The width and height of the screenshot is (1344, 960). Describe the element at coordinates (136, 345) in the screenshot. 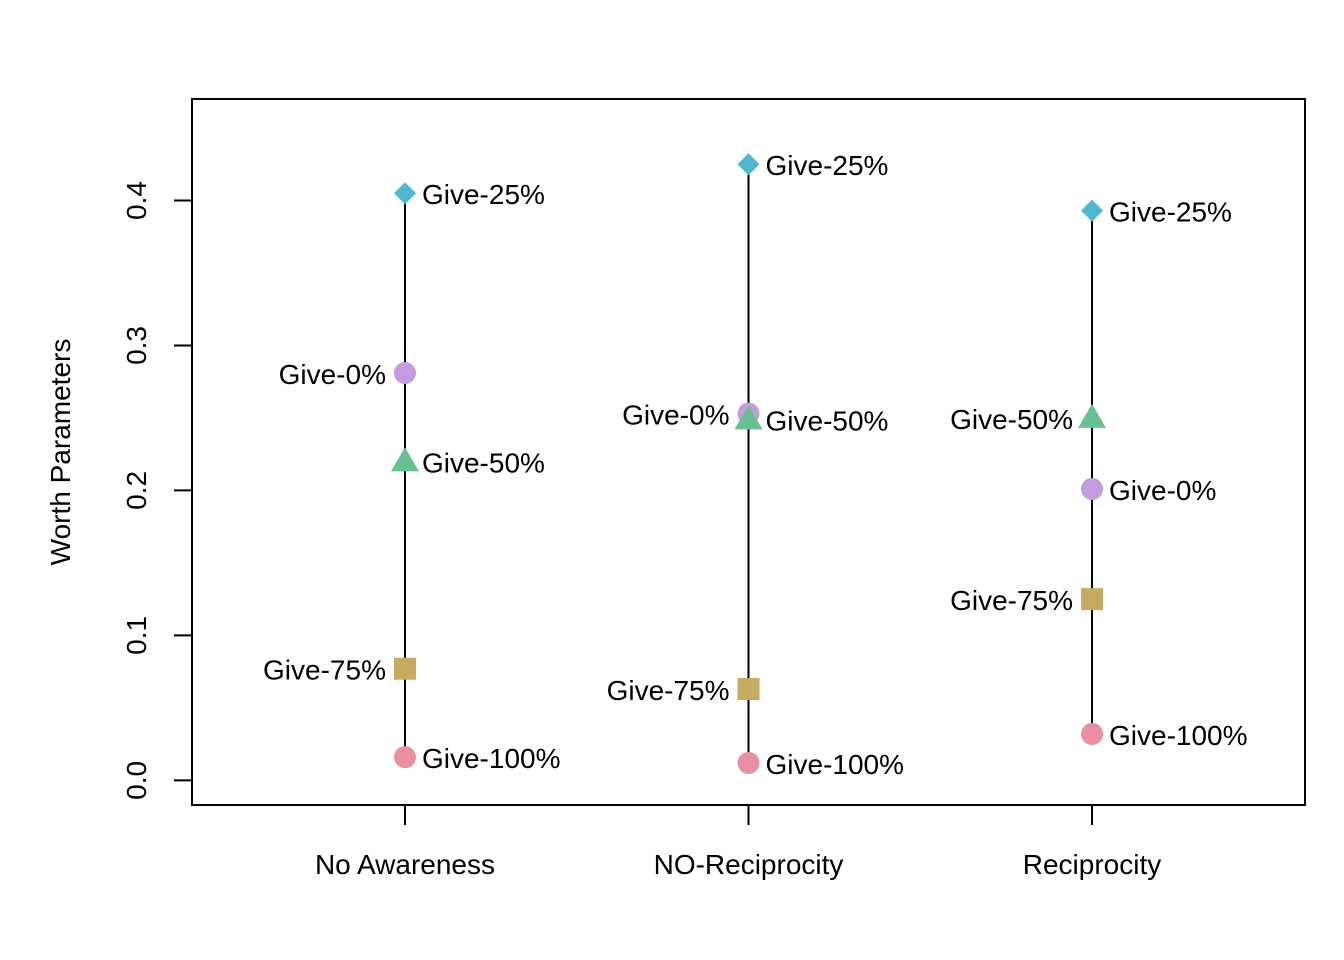

I see `y-tick-label: 0.3` at that location.